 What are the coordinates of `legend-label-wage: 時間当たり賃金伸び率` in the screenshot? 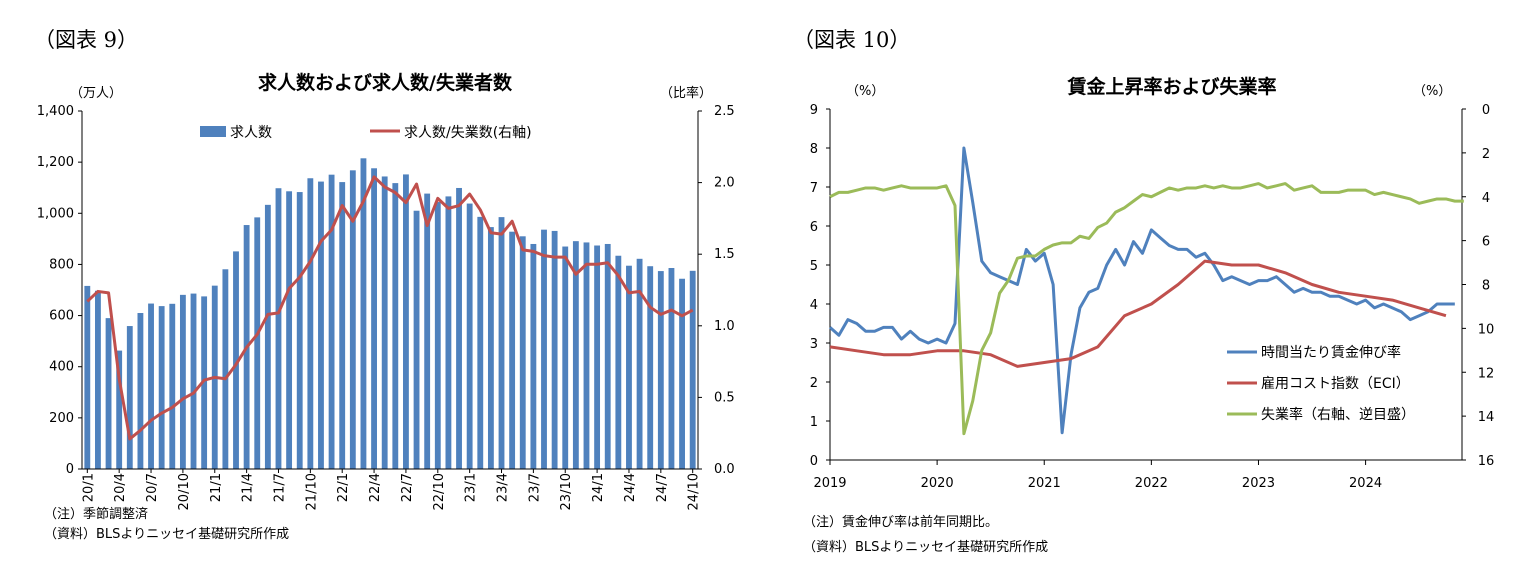 It's located at (1331, 352).